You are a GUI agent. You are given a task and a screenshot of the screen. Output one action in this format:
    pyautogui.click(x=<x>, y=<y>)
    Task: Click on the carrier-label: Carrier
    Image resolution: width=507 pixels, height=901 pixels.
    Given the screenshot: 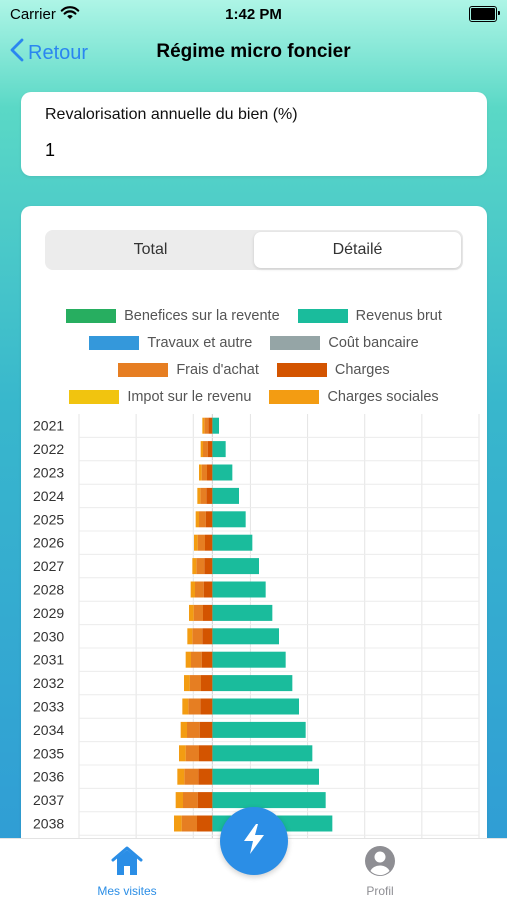 What is the action you would take?
    pyautogui.click(x=33, y=14)
    